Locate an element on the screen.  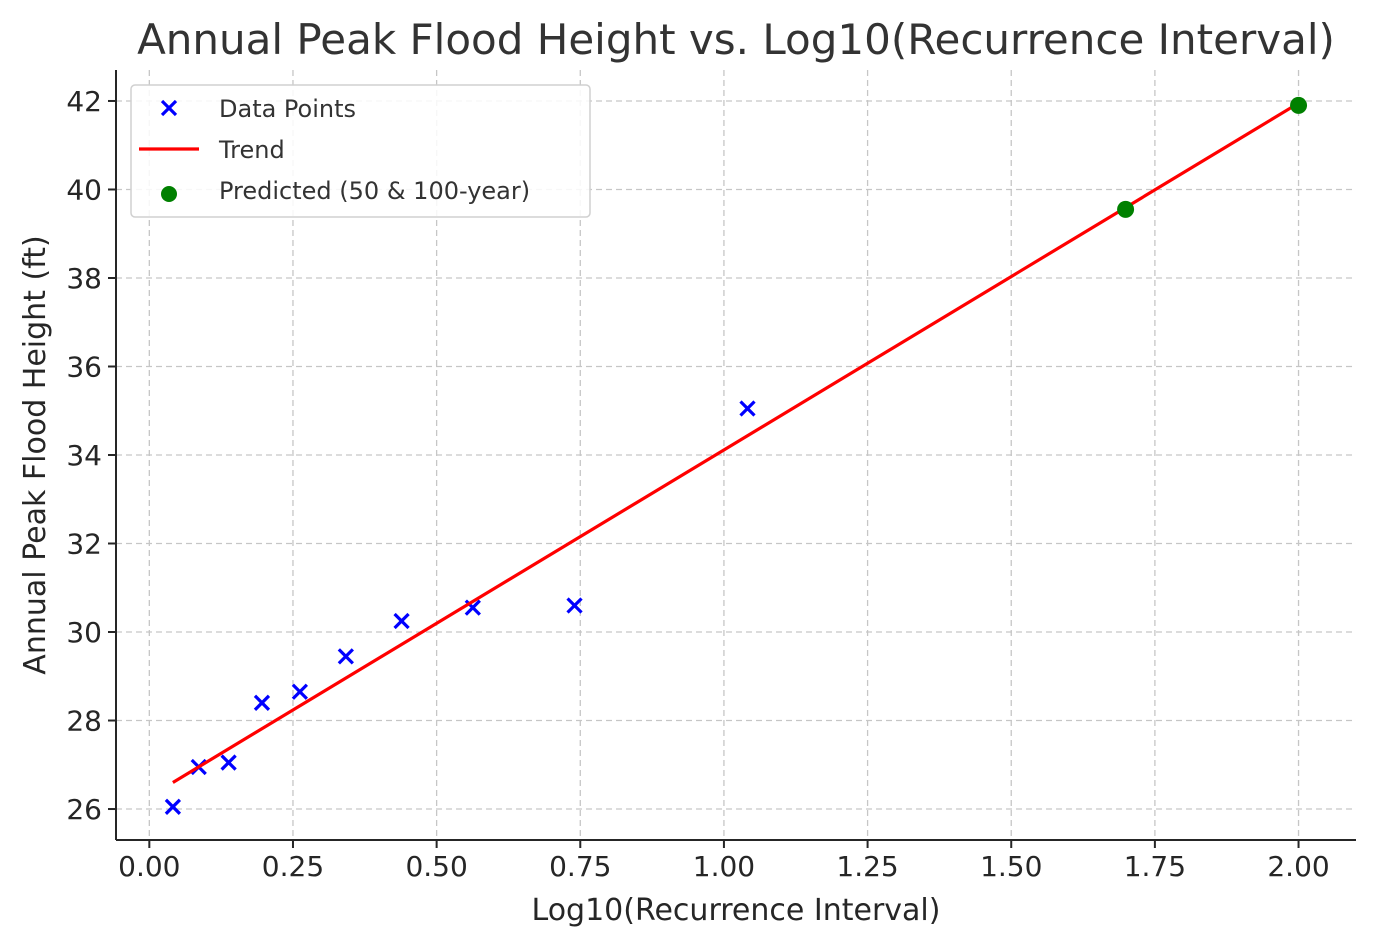
y-axis-label: Annual Peak Flood Height (ft) is located at coordinates (35, 454).